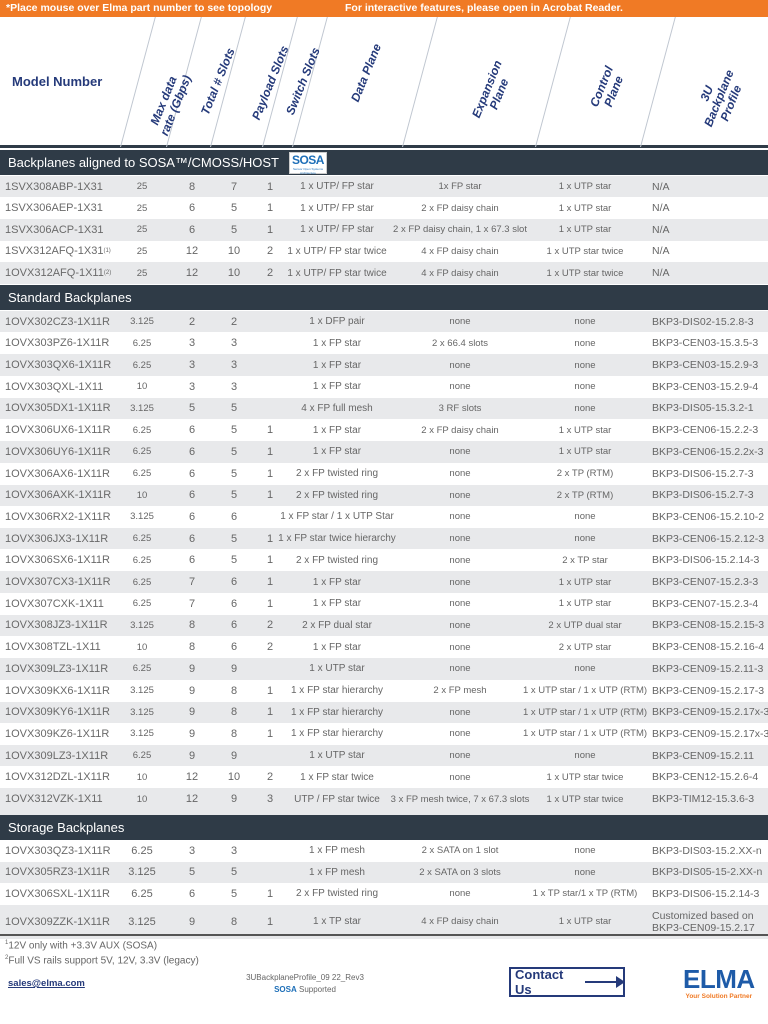  What do you see at coordinates (57, 712) in the screenshot?
I see `model-number-link: 1OVX309KY6-1X11R` at bounding box center [57, 712].